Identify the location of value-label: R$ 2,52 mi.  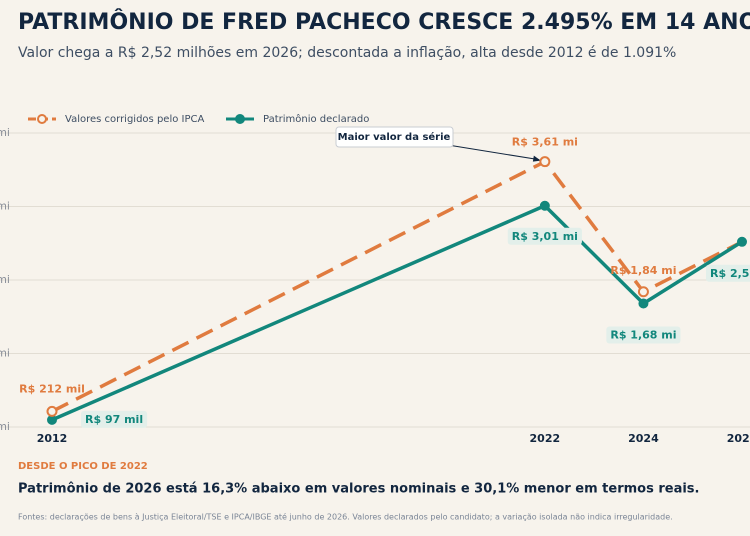
(730, 273).